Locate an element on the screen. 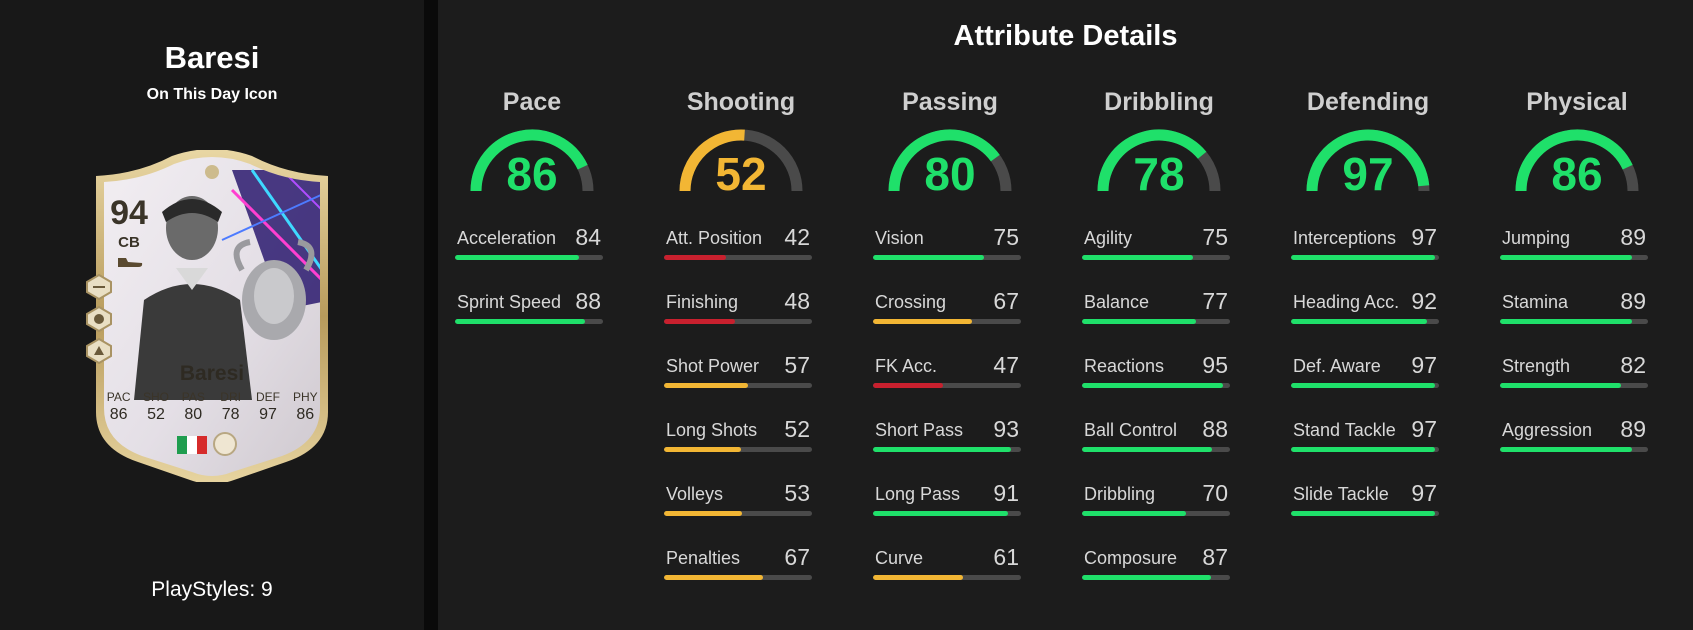  category-value: 52 is located at coordinates (741, 174).